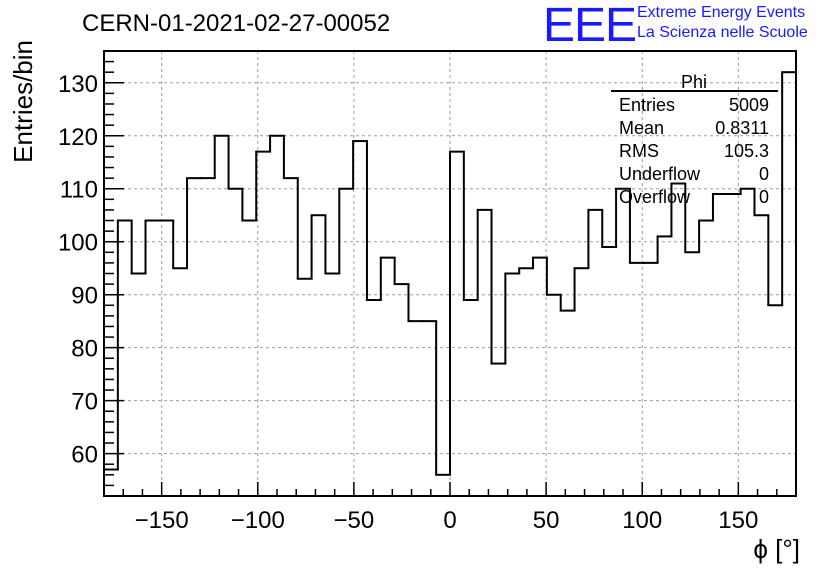 Image resolution: width=836 pixels, height=572 pixels. What do you see at coordinates (721, 12) in the screenshot?
I see `logo-caption-line1: Extreme Energy Events` at bounding box center [721, 12].